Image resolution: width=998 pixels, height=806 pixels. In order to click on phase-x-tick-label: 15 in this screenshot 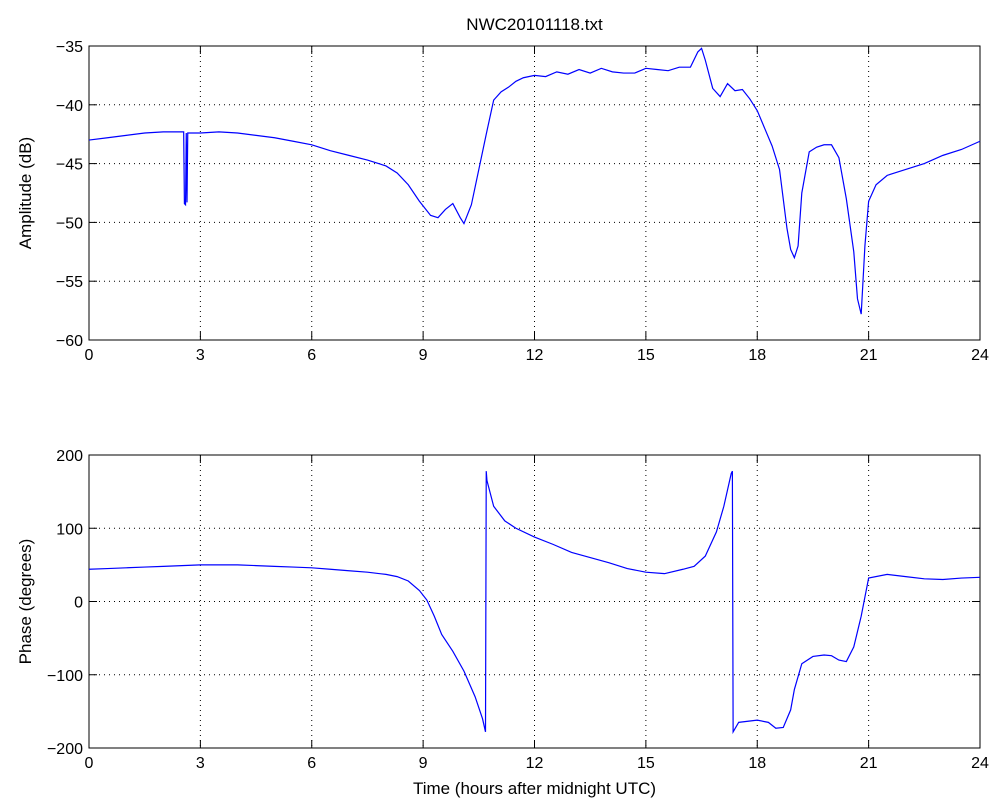, I will do `click(646, 763)`.